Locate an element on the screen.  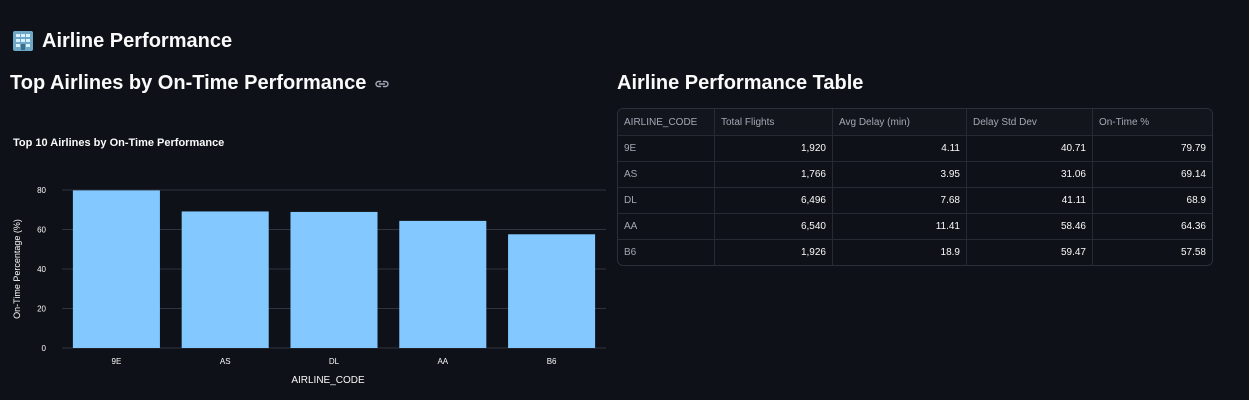
table-row: AA 6,540 11.41 58.46 64.36 is located at coordinates (915, 226).